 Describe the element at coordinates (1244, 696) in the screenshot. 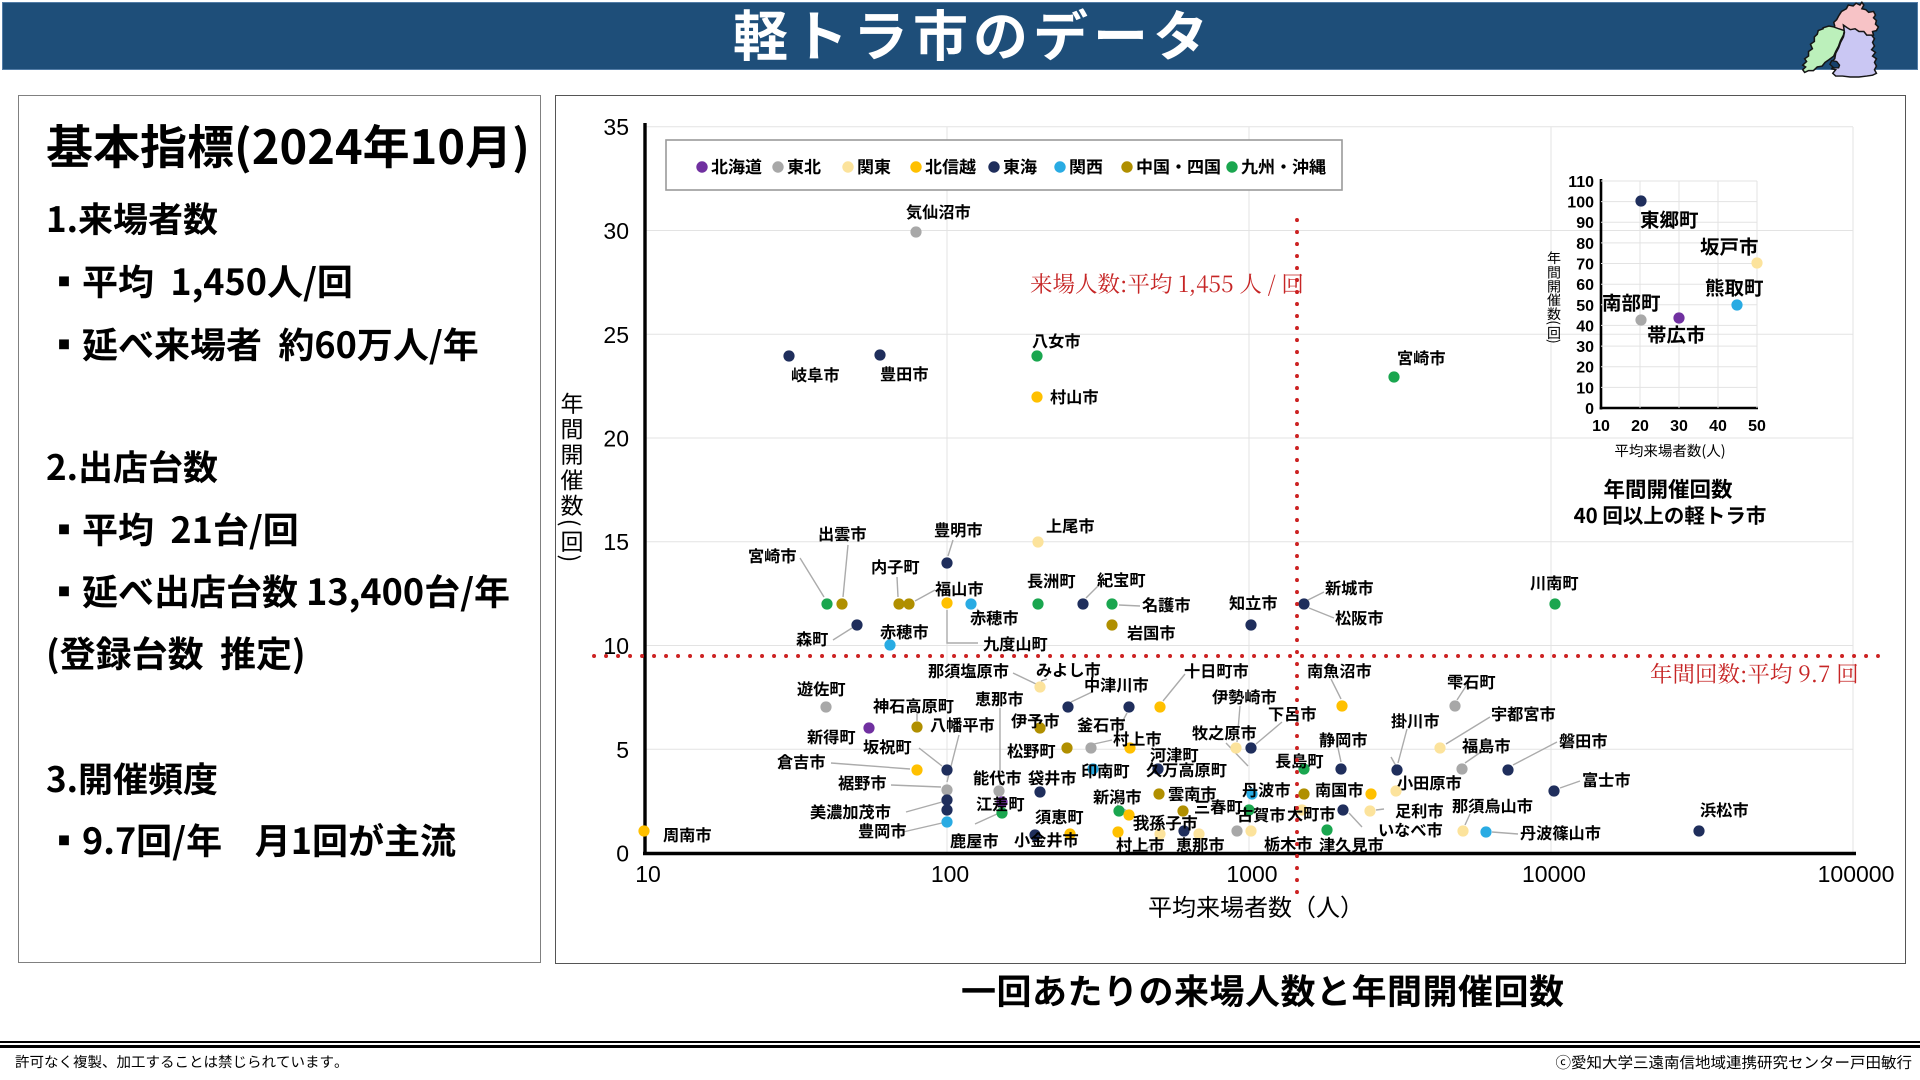

I see `svg-text: 伊勢崎市` at that location.